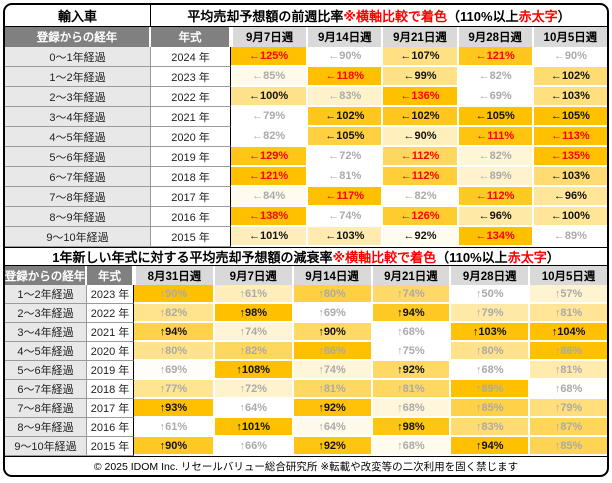 This screenshot has height=483, width=612. What do you see at coordinates (192, 257) in the screenshot?
I see `title-segment: 1年新しい年式に対する平均売却予想額の減衰率` at bounding box center [192, 257].